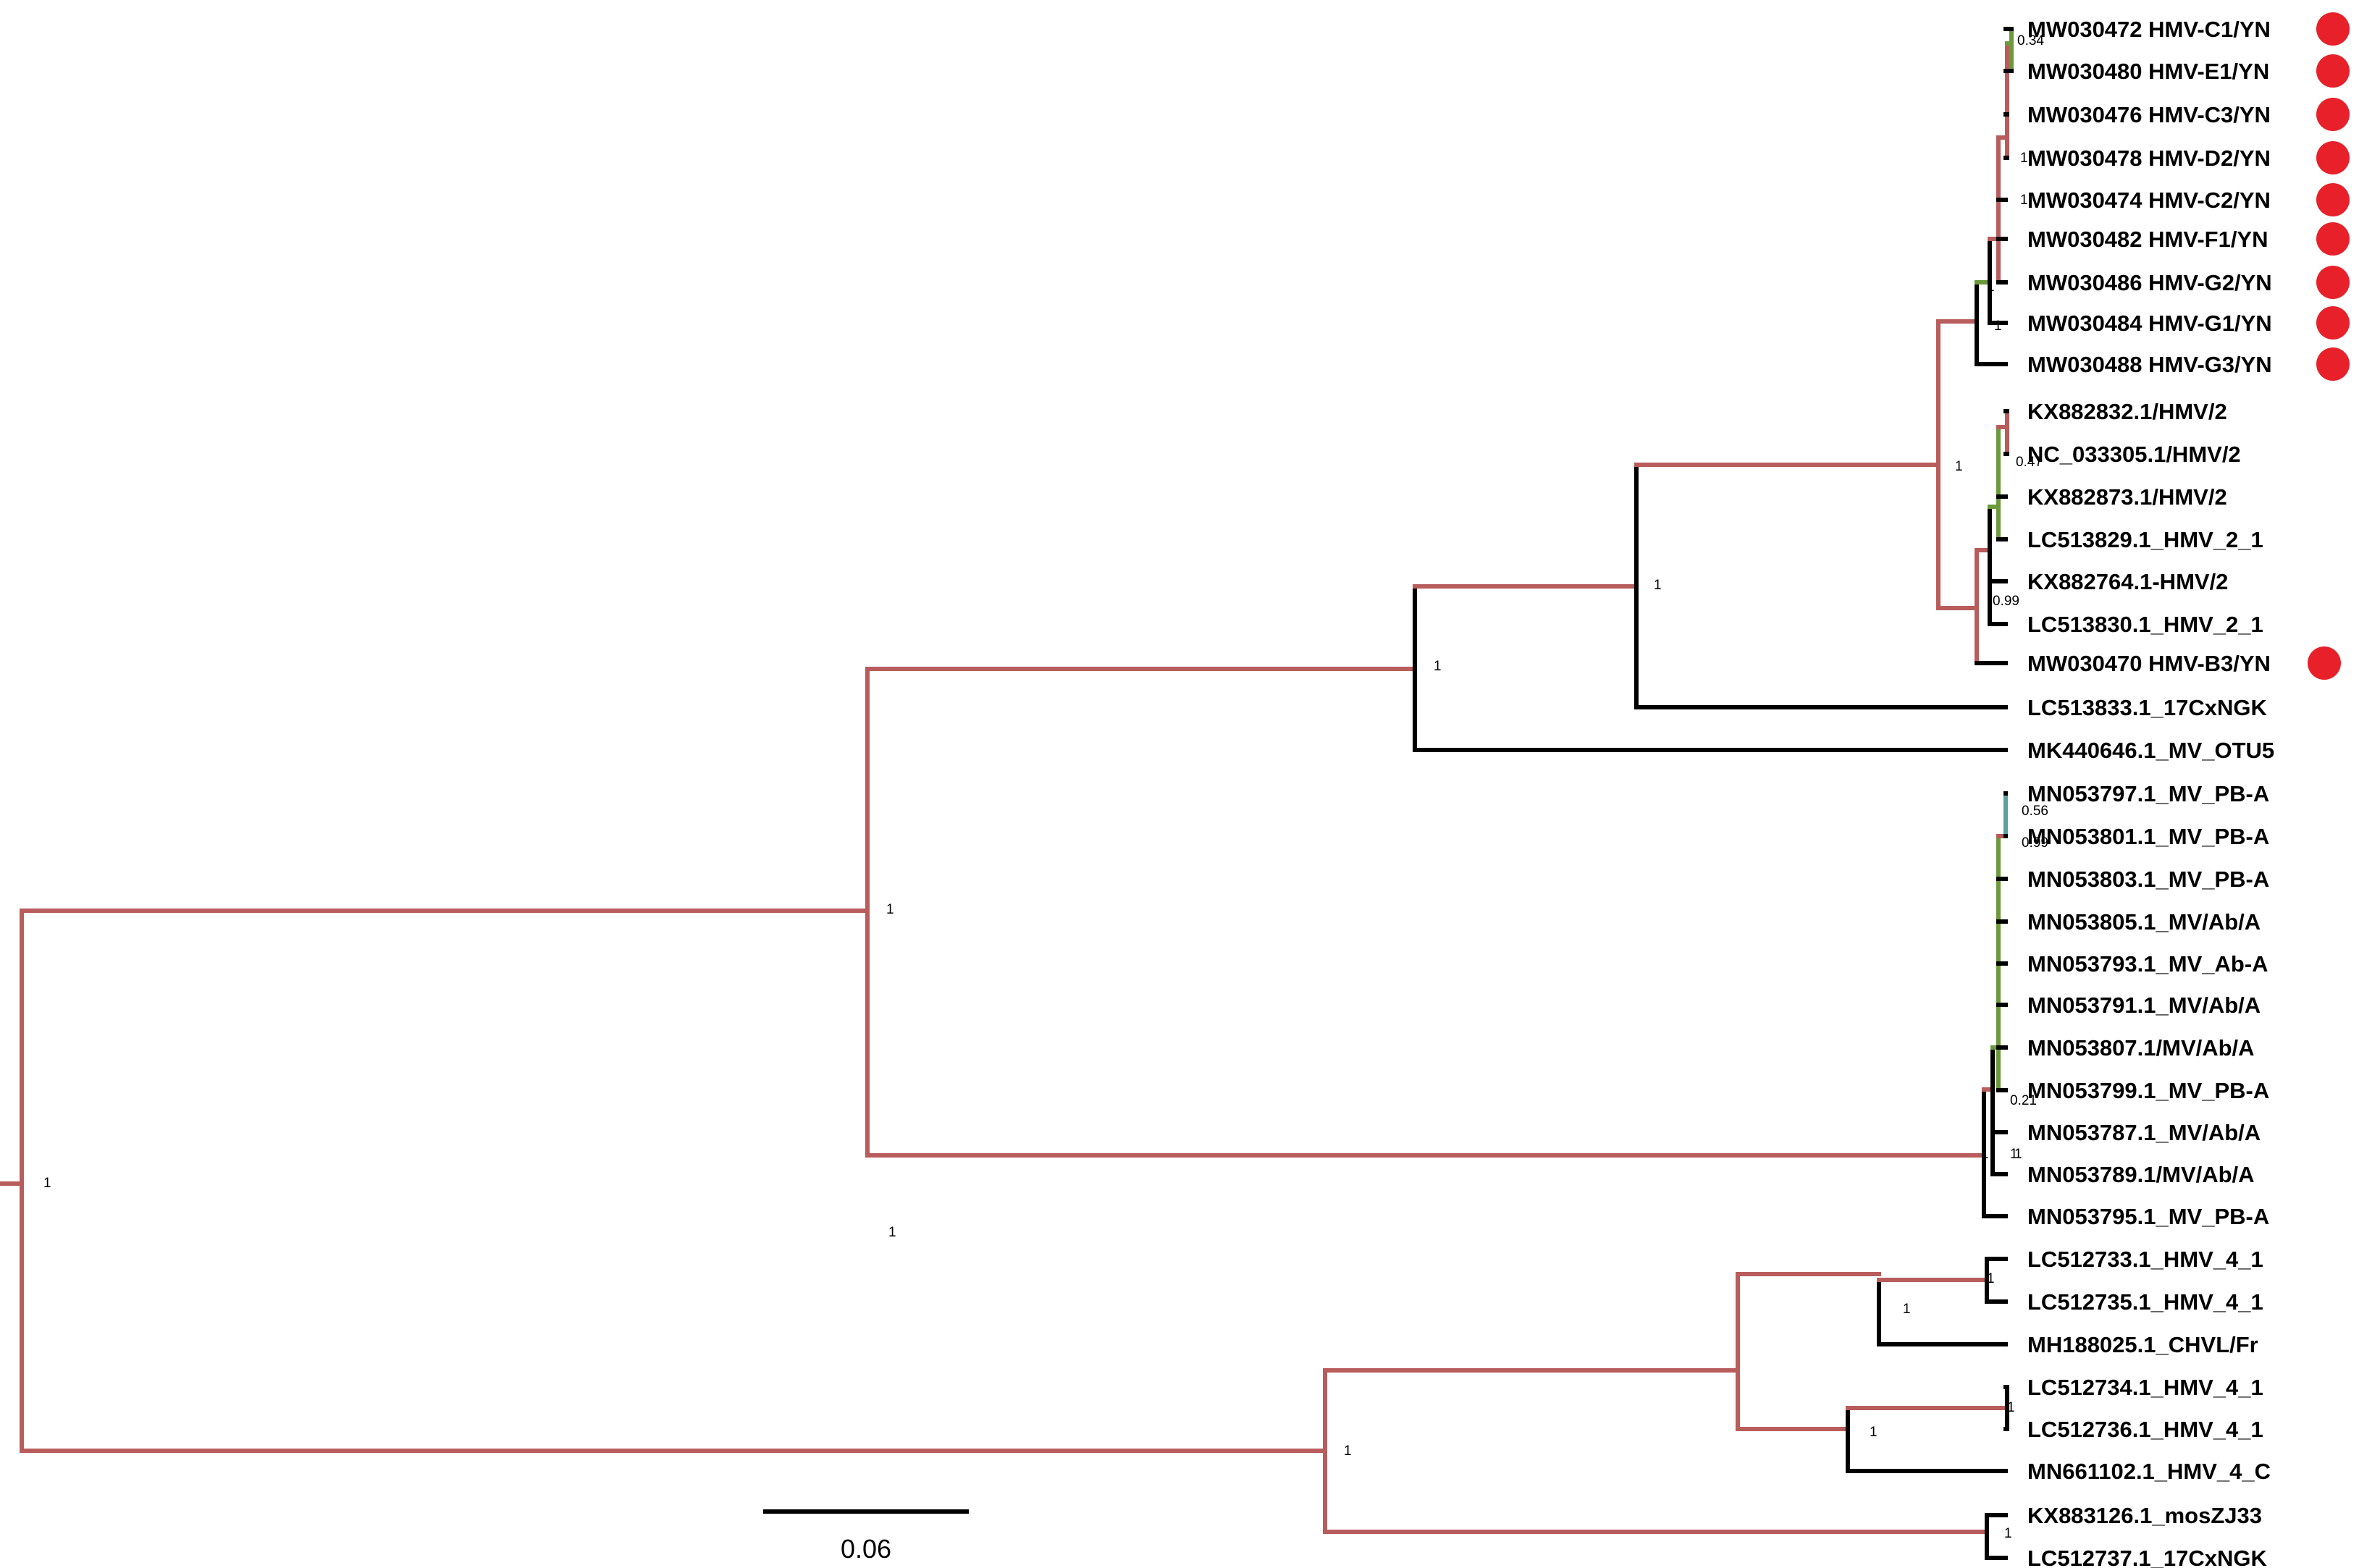 This screenshot has height=1568, width=2359. I want to click on leaf-label: MN053801.1_MV_PB-A, so click(2148, 837).